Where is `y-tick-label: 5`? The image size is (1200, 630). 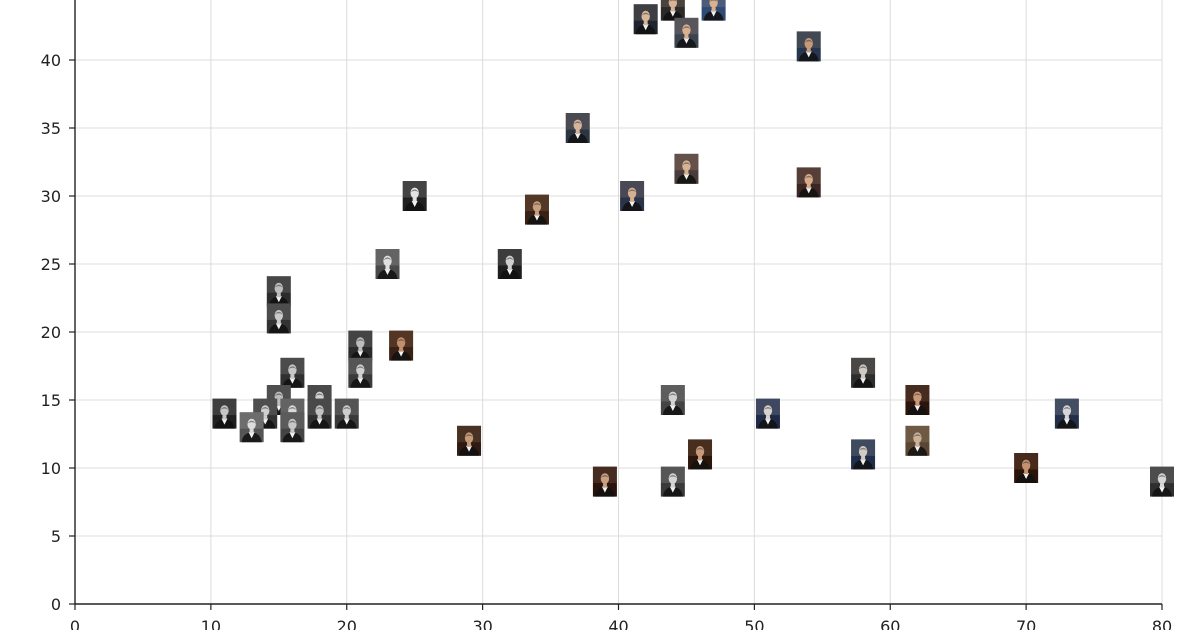 y-tick-label: 5 is located at coordinates (56, 536).